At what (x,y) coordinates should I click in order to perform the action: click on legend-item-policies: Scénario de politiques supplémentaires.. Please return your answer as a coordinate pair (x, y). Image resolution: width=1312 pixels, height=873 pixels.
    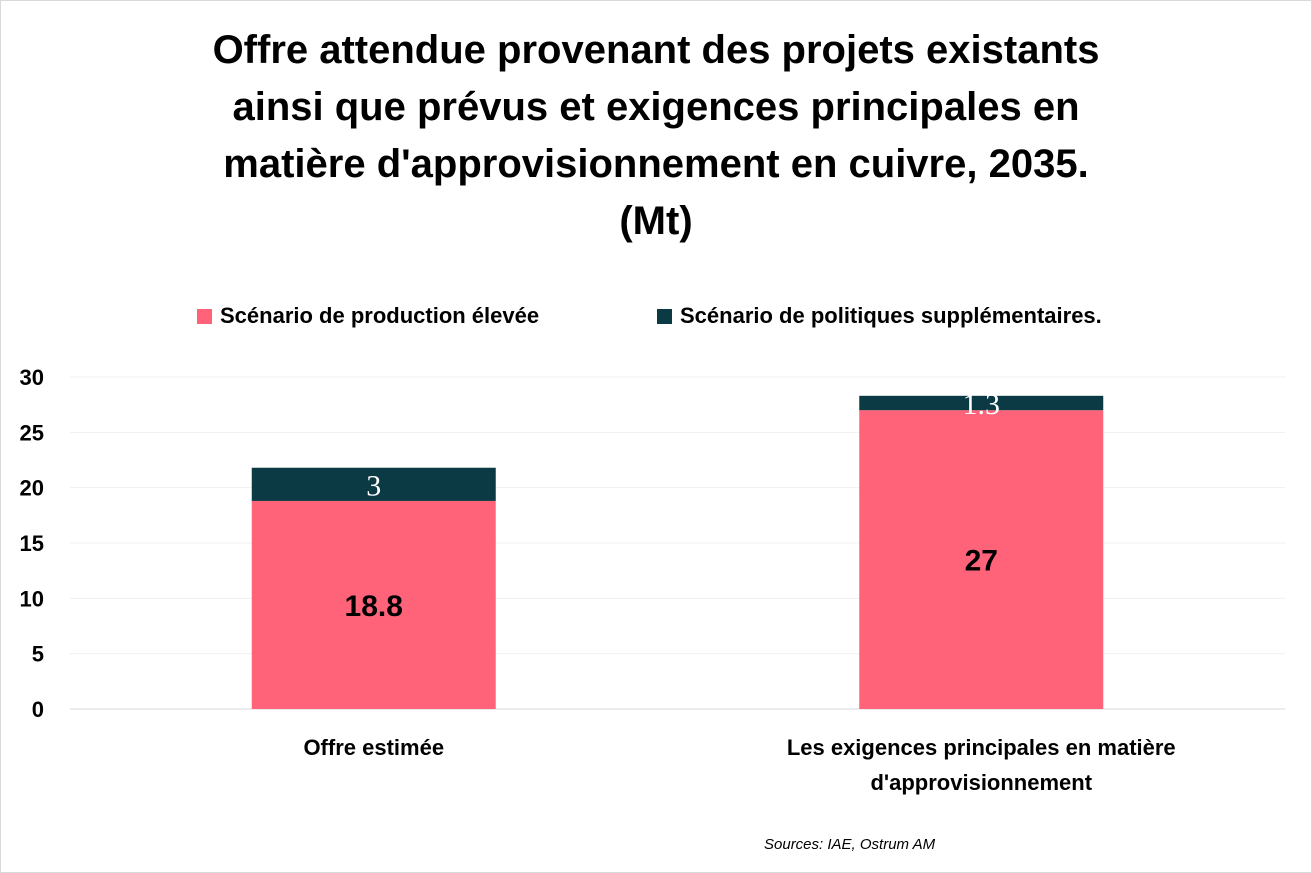
    Looking at the image, I should click on (879, 316).